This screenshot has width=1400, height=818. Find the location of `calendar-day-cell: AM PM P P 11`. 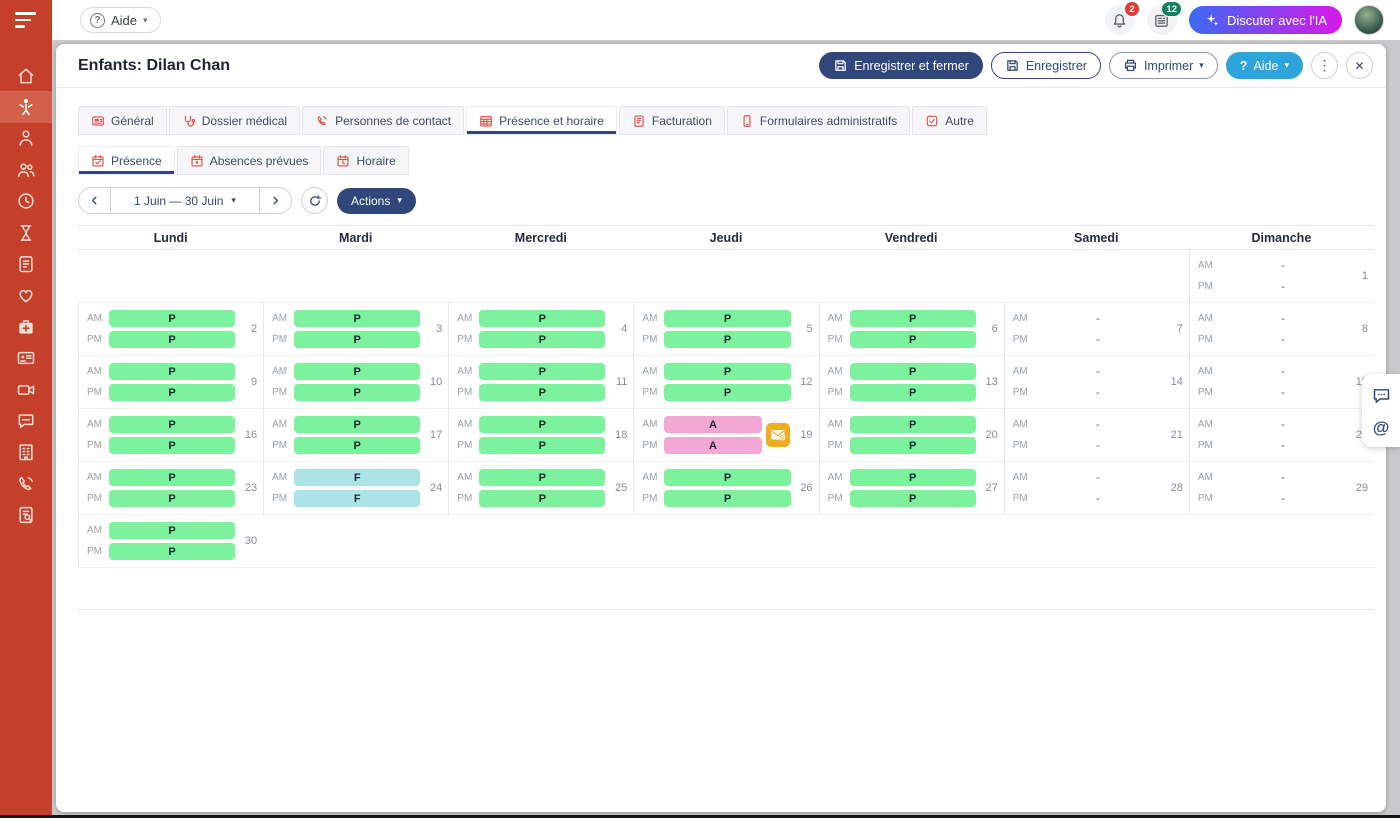

calendar-day-cell: AM PM P P 11 is located at coordinates (540, 382).